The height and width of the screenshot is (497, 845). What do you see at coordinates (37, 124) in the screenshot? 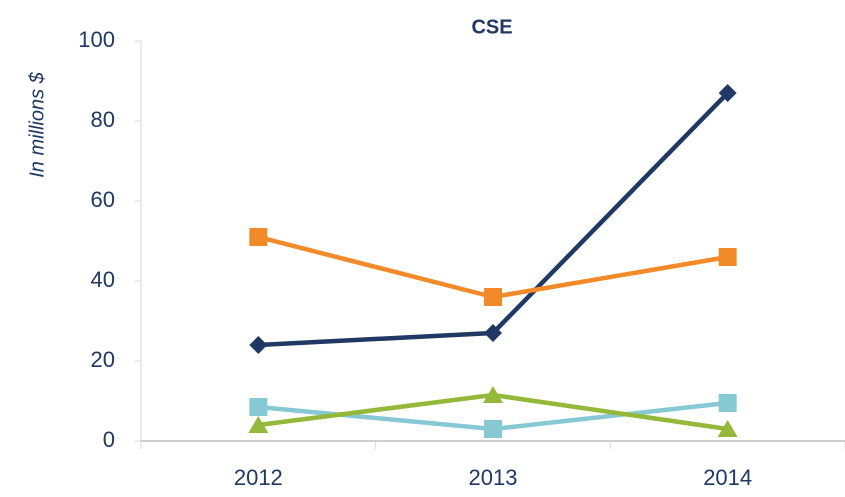
I see `y-axis-label: In millions $` at bounding box center [37, 124].